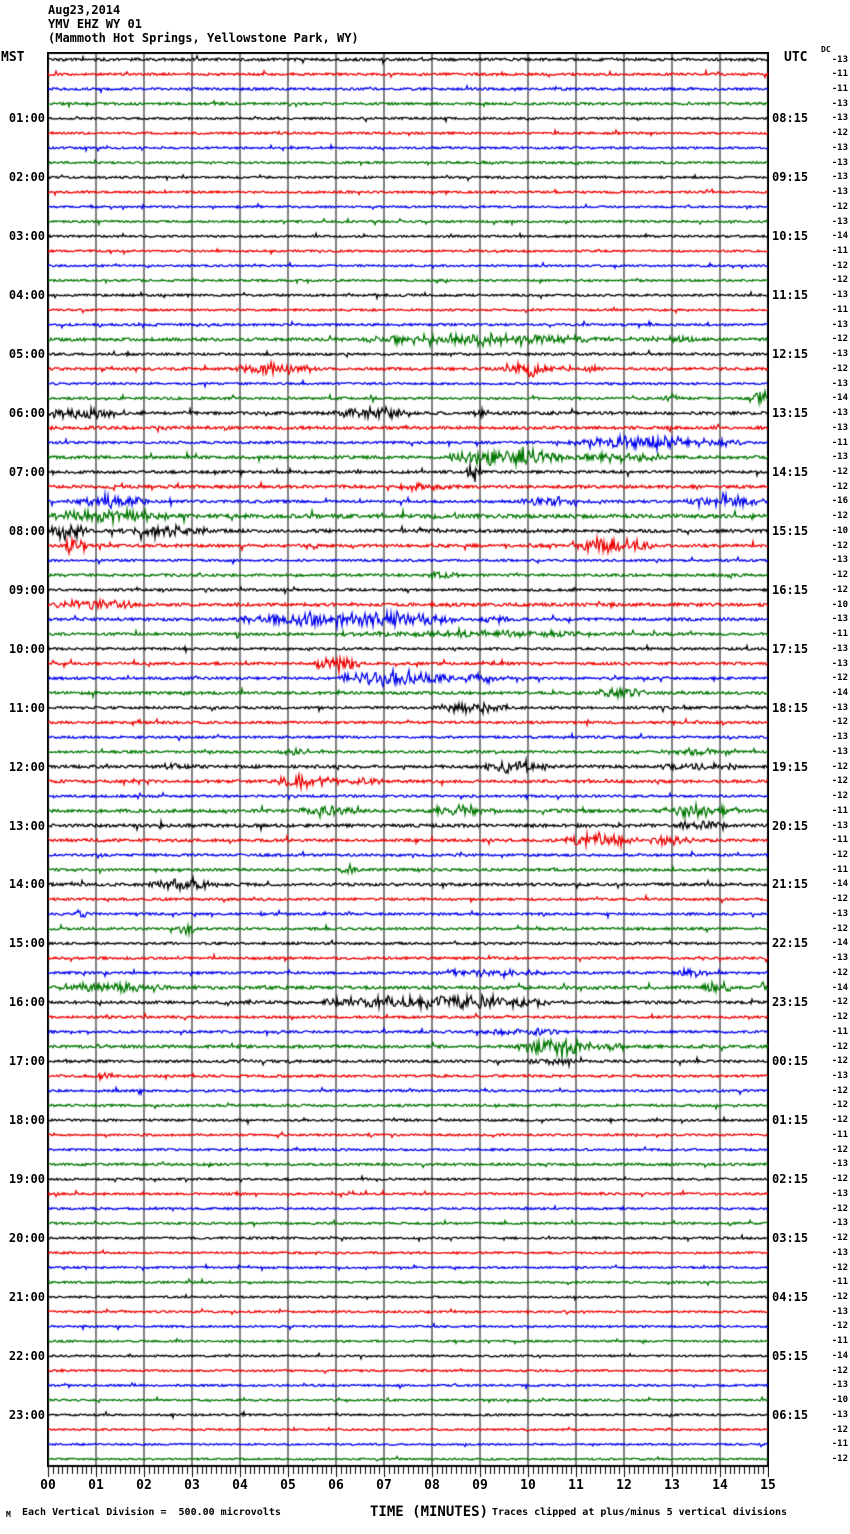 The image size is (850, 1534). I want to click on mst-label: 02:00, so click(26, 177).